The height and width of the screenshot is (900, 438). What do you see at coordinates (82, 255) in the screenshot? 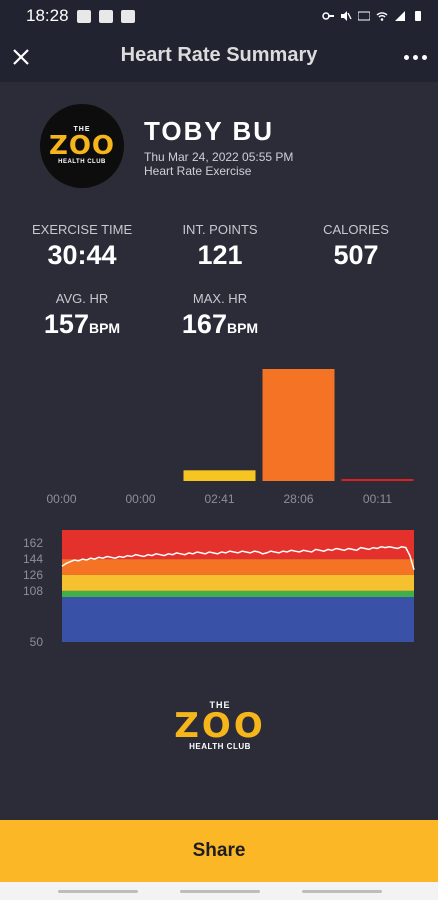
I see `stat-value: 30:44` at bounding box center [82, 255].